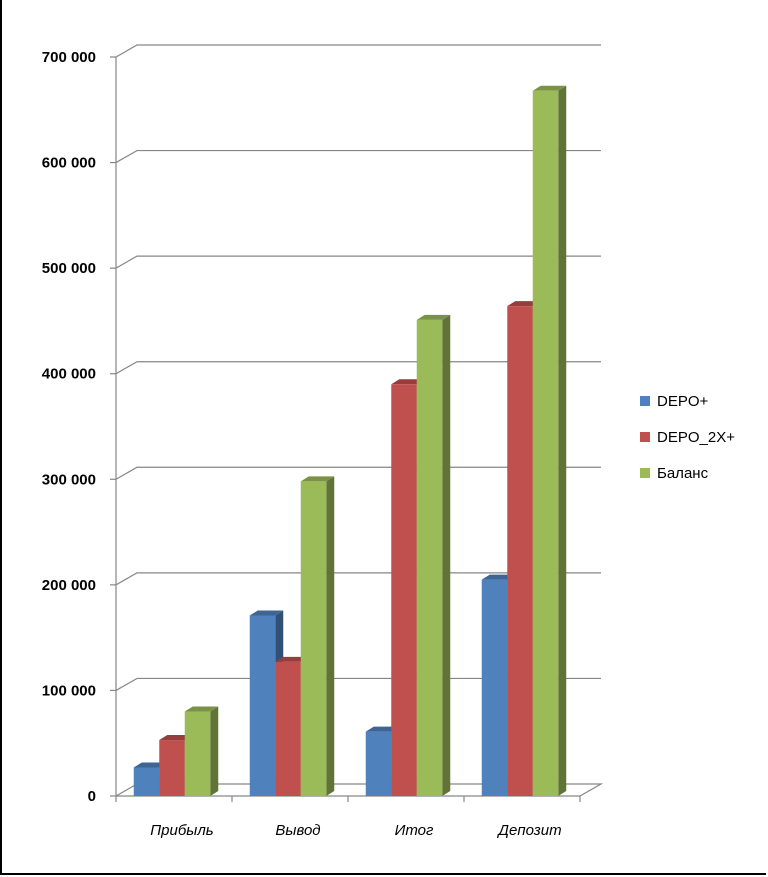 The height and width of the screenshot is (877, 768). Describe the element at coordinates (181, 830) in the screenshot. I see `x-tick-label: Прибыль` at that location.